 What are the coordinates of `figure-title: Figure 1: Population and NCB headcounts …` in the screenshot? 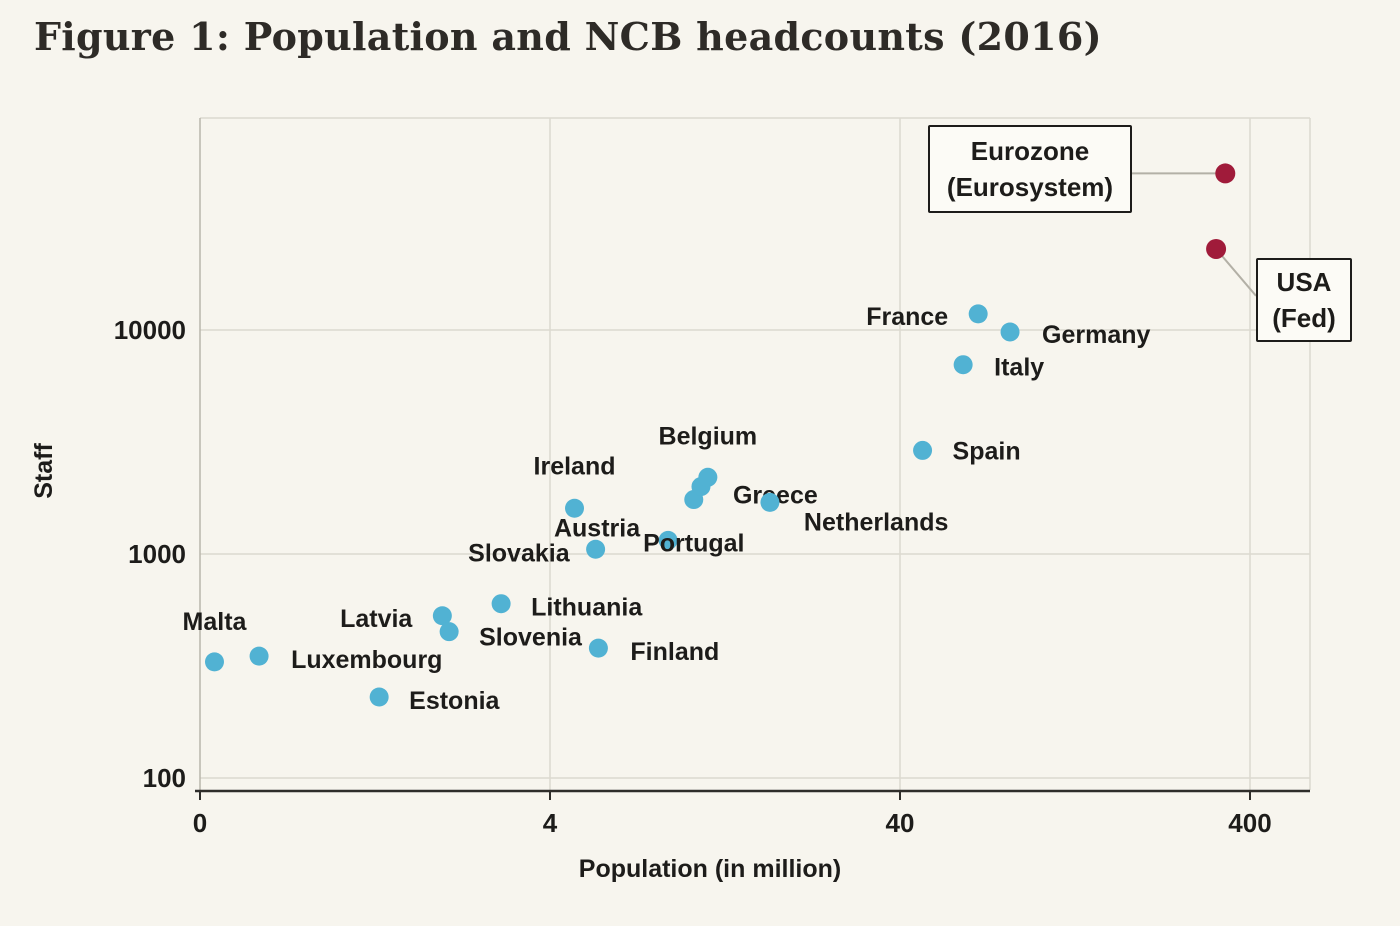 It's located at (568, 36).